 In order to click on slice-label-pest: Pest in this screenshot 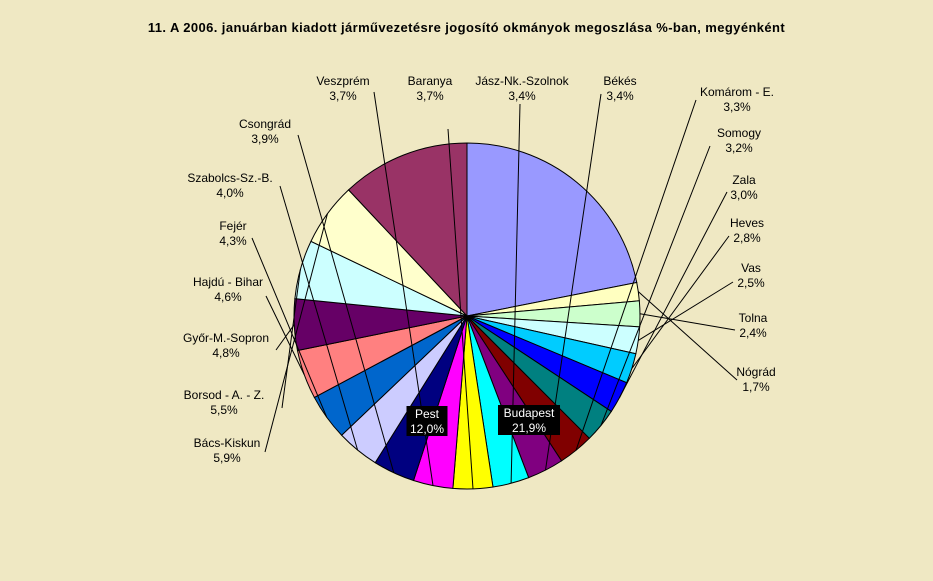, I will do `click(427, 414)`.